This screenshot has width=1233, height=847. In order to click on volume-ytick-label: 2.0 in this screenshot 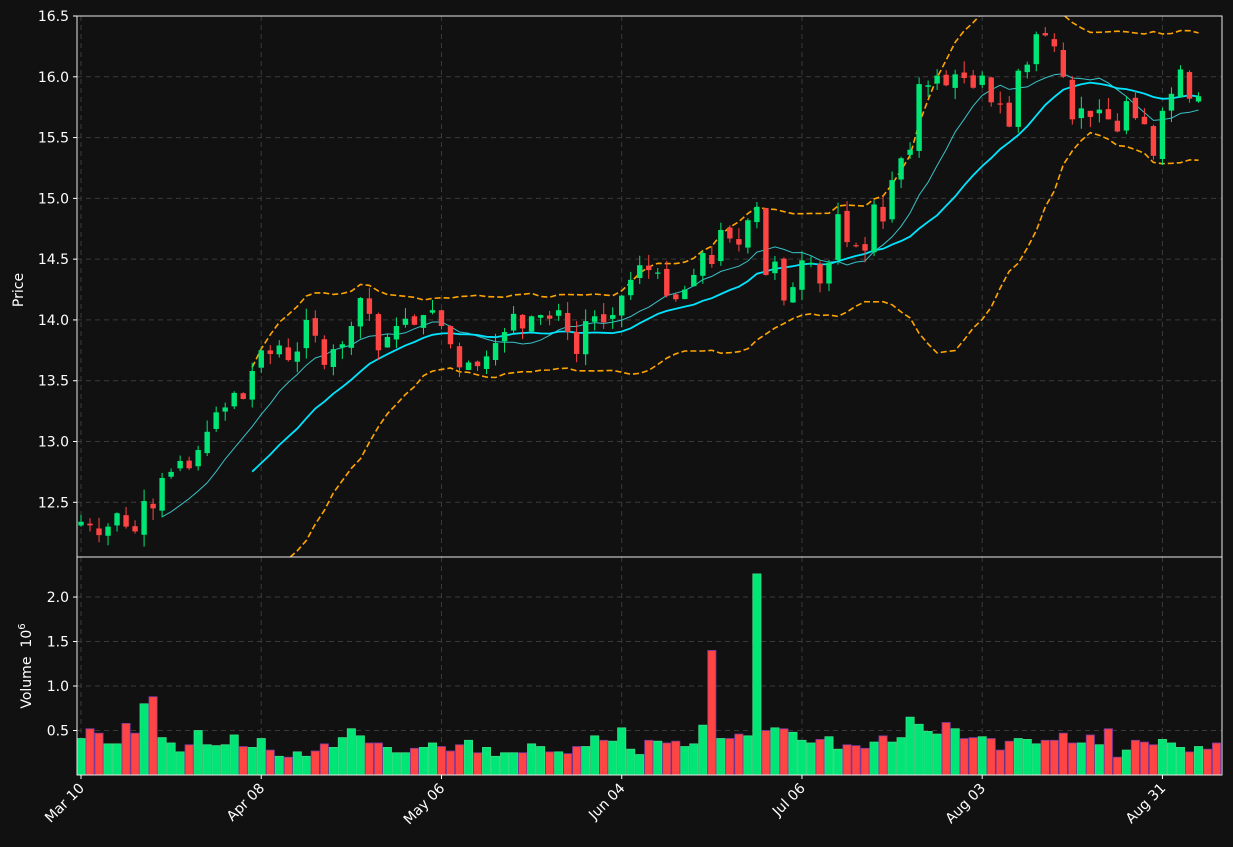, I will do `click(58, 598)`.